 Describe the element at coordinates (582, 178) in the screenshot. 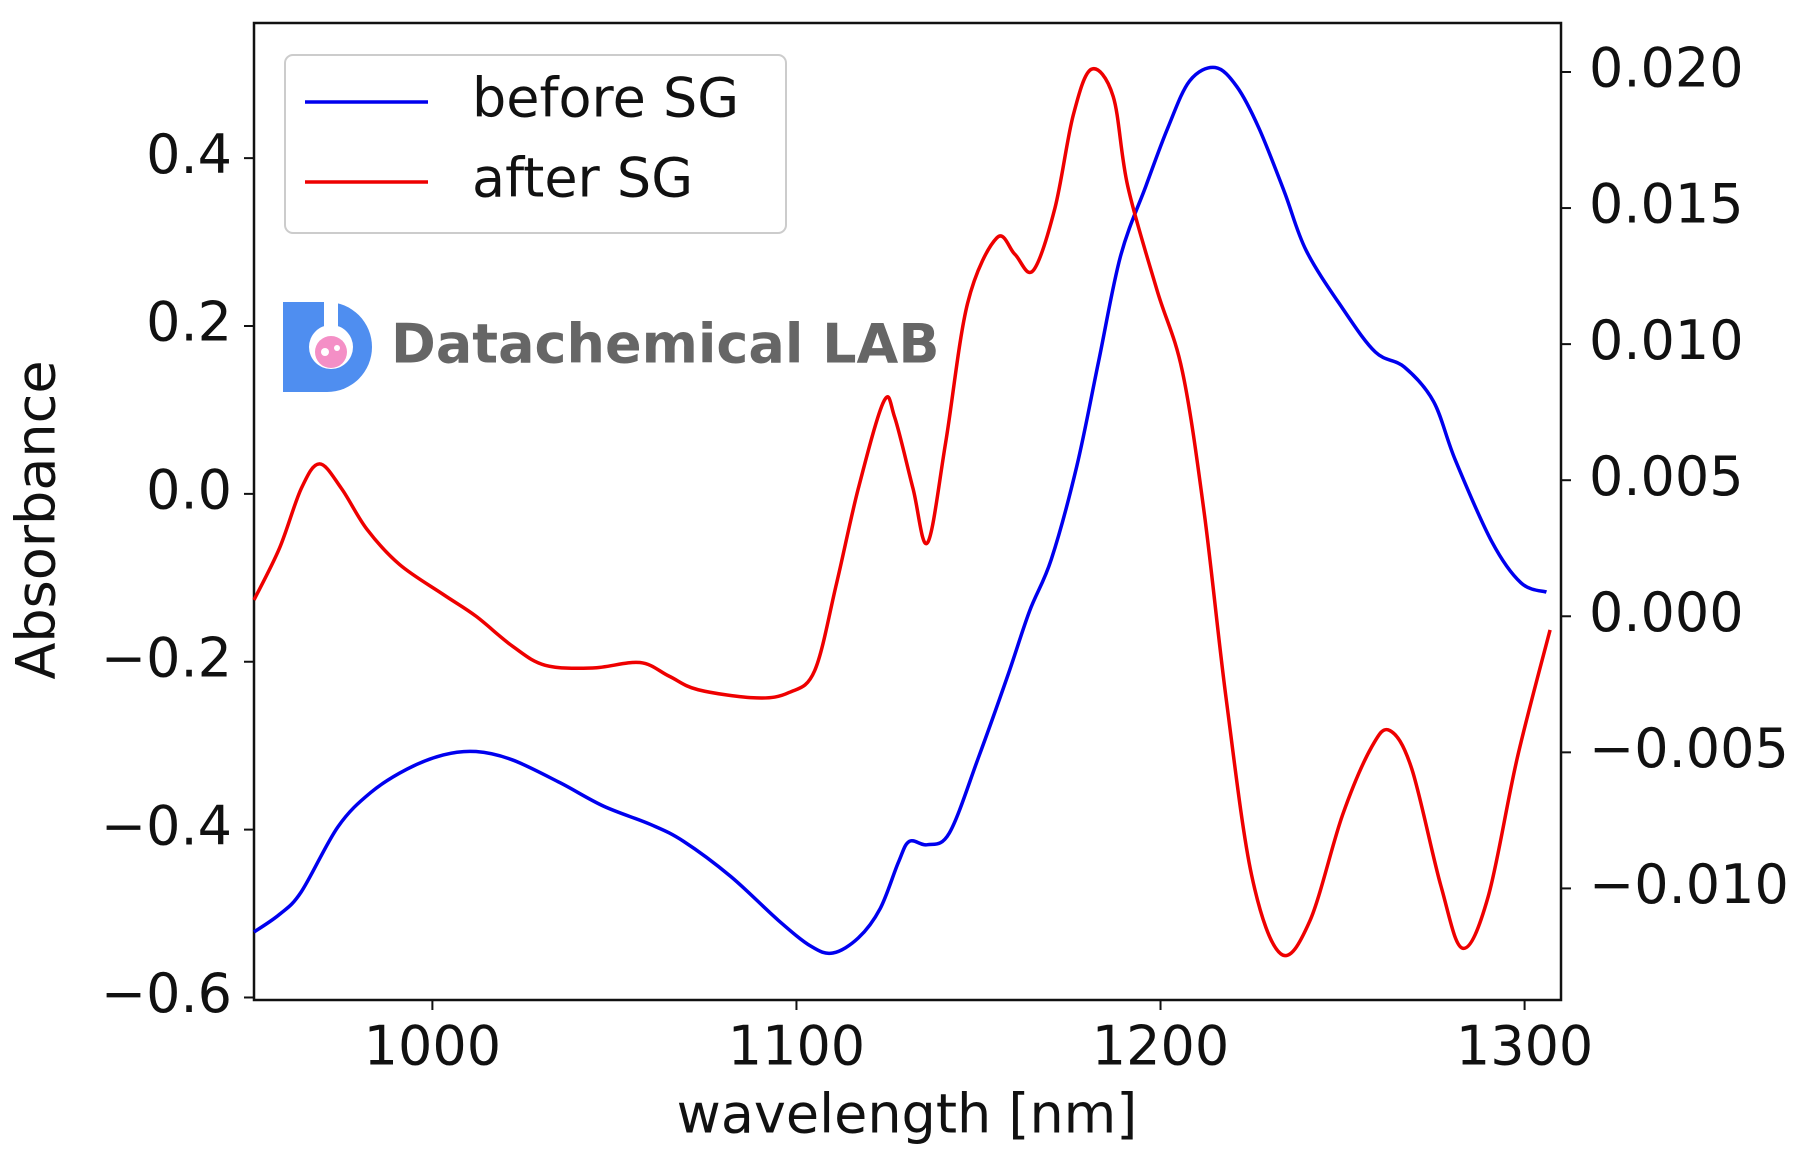

I see `legend-label: after SG` at that location.